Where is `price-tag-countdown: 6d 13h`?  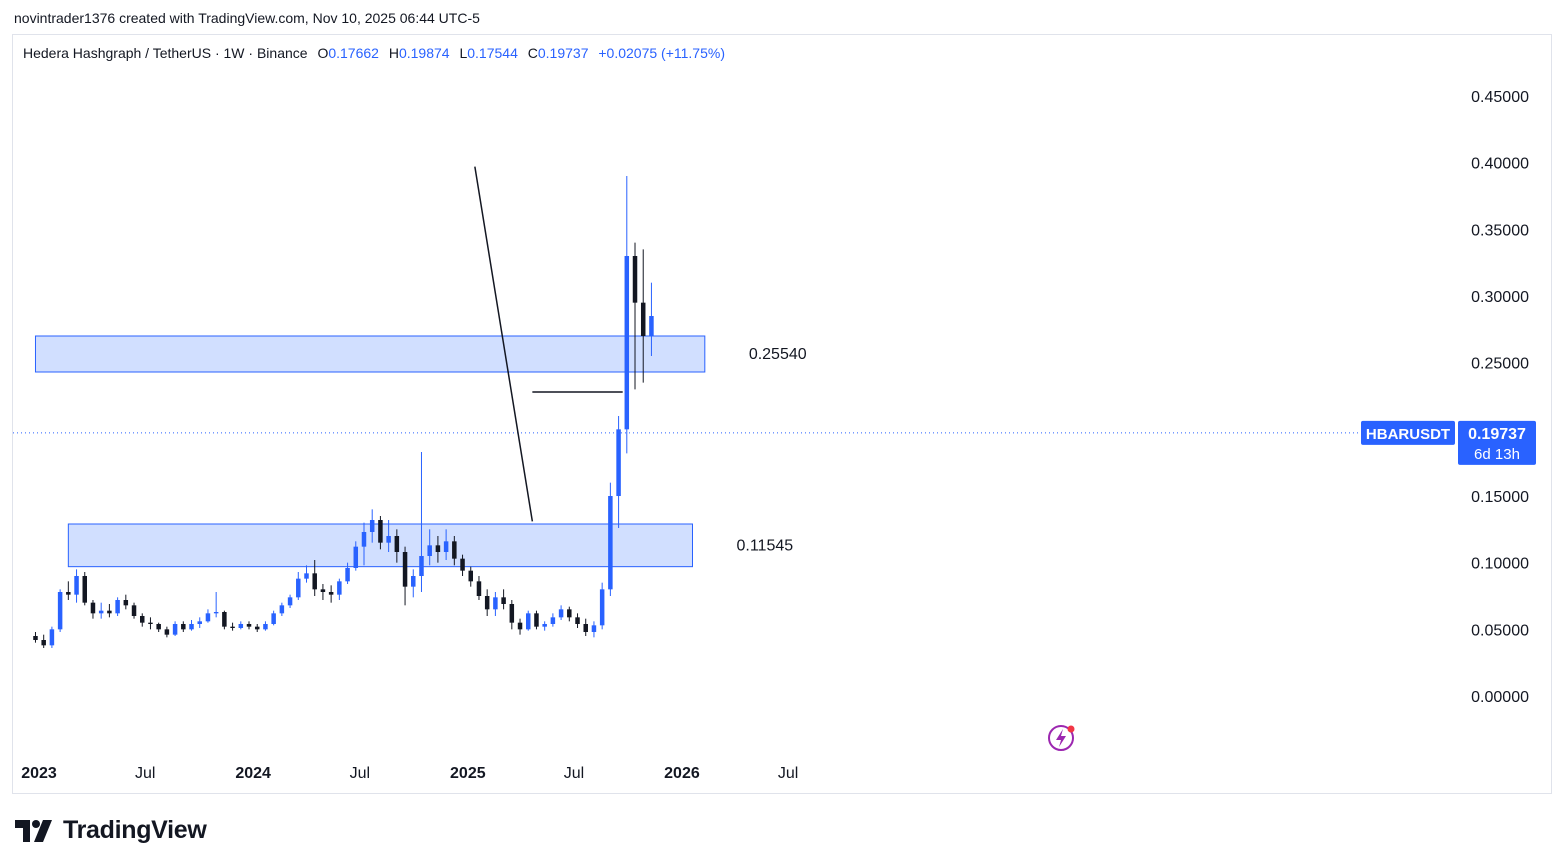
price-tag-countdown: 6d 13h is located at coordinates (1497, 454).